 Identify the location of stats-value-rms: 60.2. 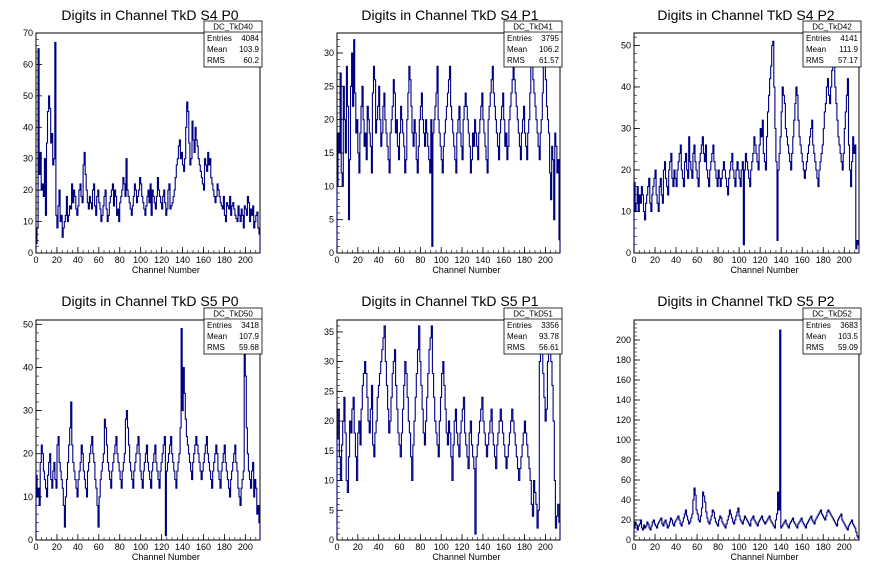
(251, 60).